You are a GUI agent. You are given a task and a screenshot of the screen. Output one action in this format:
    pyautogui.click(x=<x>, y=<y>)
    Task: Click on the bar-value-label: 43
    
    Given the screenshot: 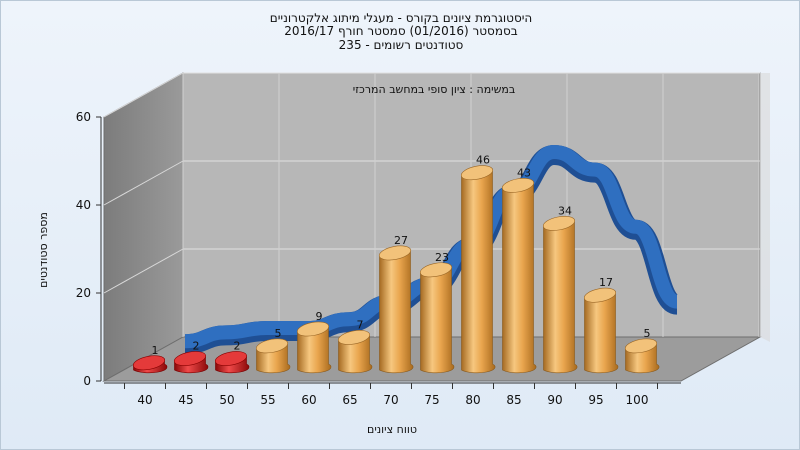 What is the action you would take?
    pyautogui.click(x=524, y=172)
    